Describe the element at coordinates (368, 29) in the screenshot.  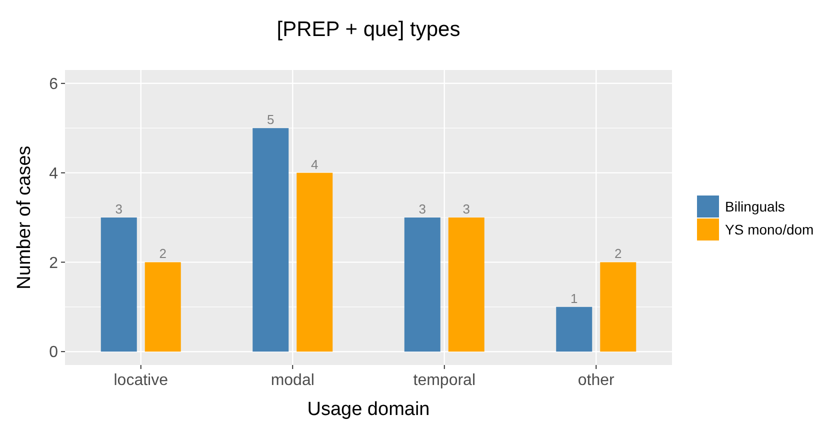
I see `chart-title: [PREP + que] types` at that location.